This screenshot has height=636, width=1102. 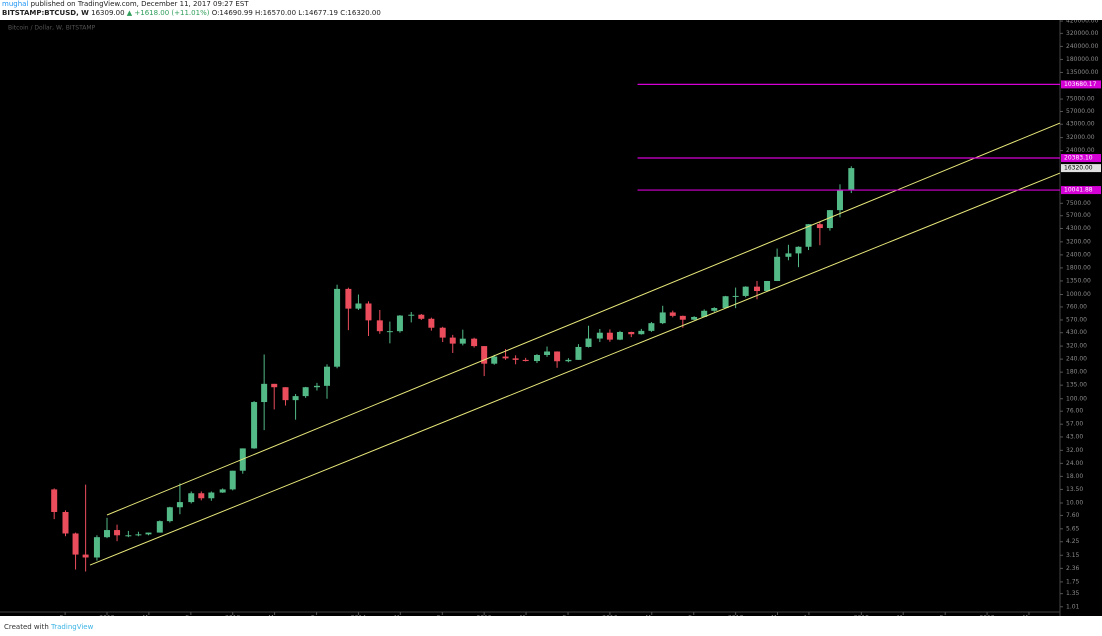 What do you see at coordinates (72, 627) in the screenshot?
I see `brand: TradingView` at bounding box center [72, 627].